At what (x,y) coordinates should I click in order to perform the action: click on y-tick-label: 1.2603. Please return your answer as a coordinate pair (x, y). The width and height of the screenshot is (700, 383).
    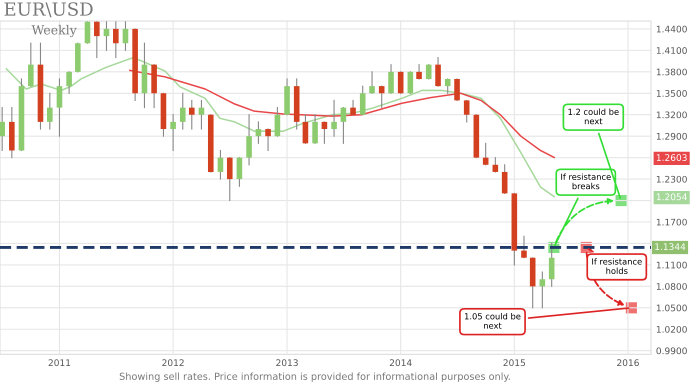
    Looking at the image, I should click on (671, 157).